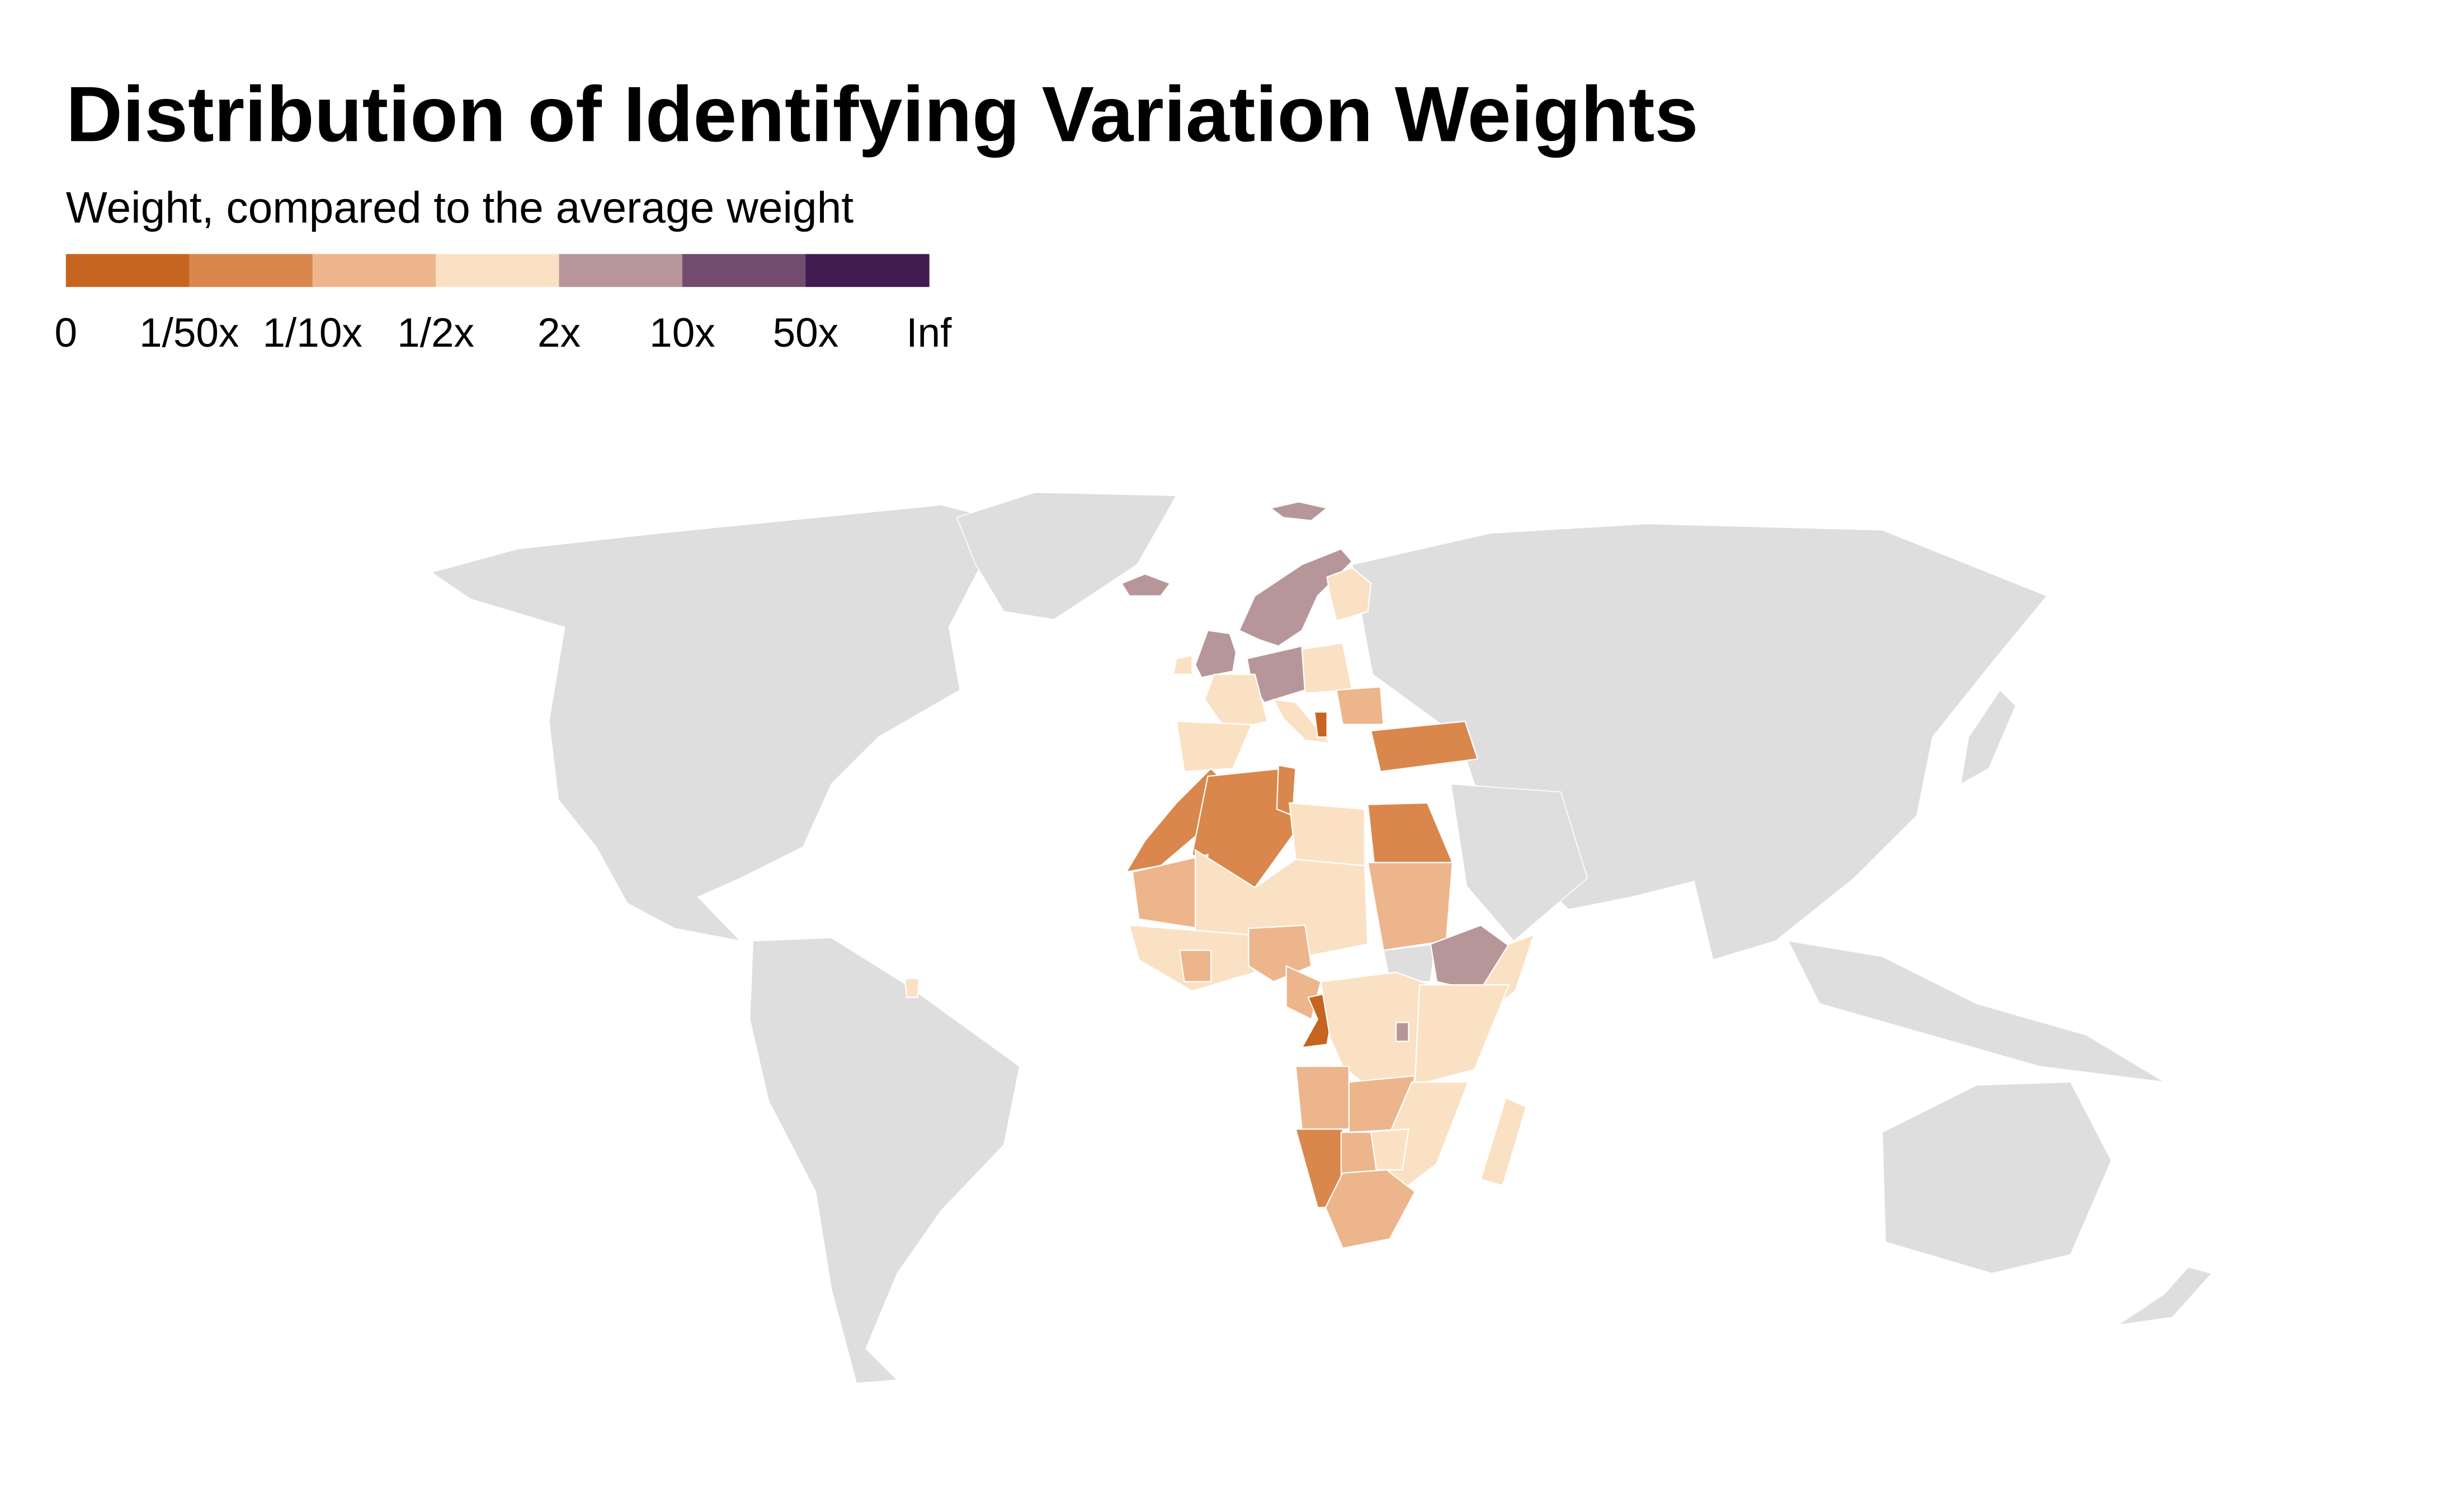  What do you see at coordinates (1462, 1035) in the screenshot?
I see `country-kenya-tanzania` at bounding box center [1462, 1035].